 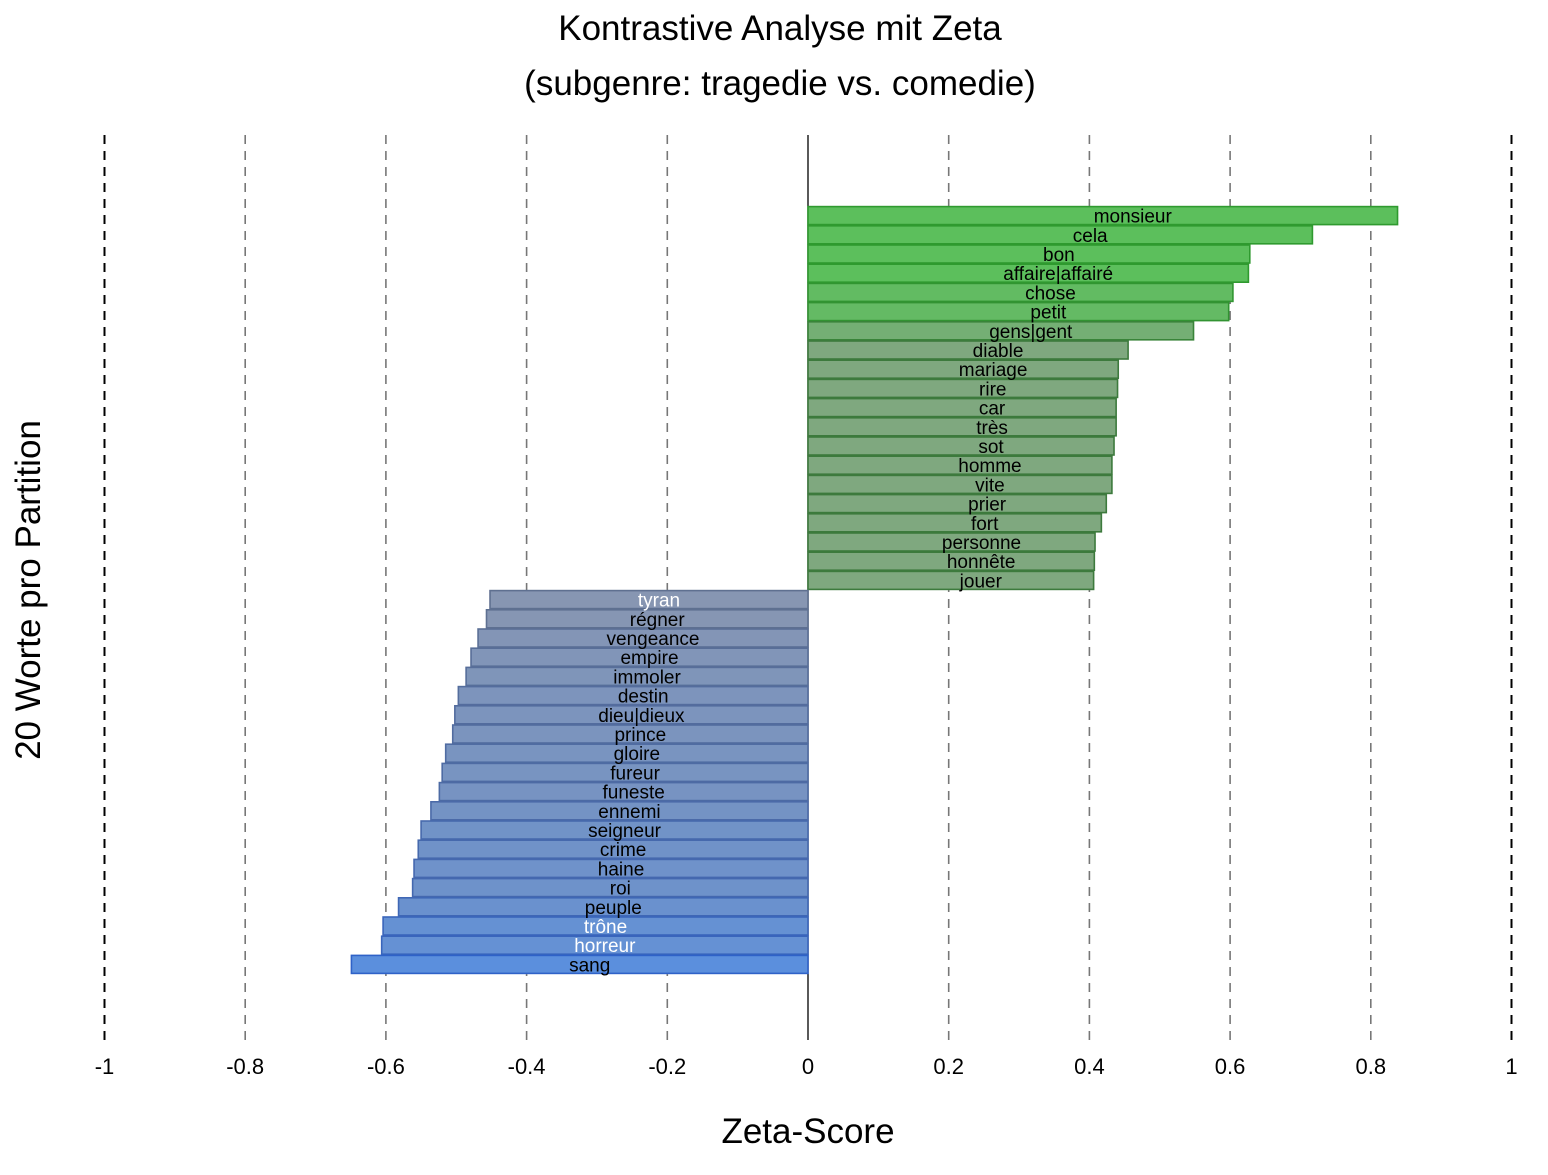 I want to click on bar-label: sot, so click(x=991, y=447).